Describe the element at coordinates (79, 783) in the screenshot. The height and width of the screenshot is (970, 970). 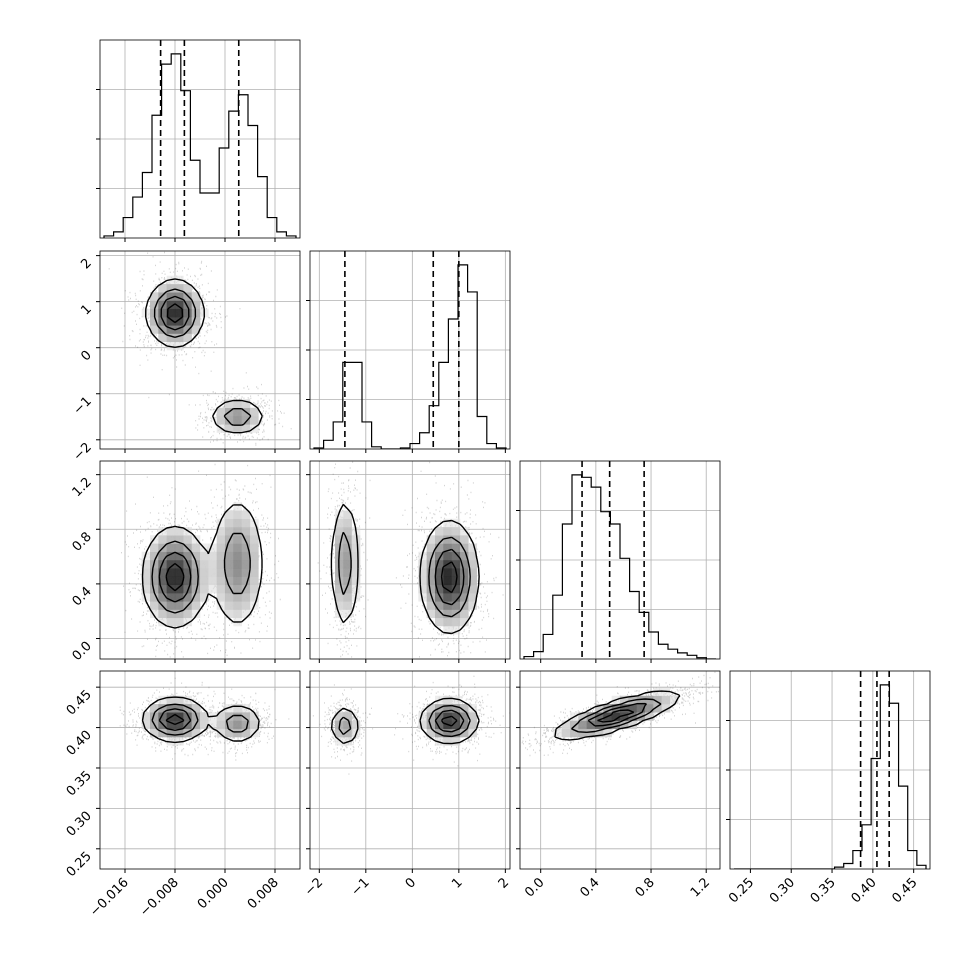
I see `y-tick-label: 0.35` at that location.